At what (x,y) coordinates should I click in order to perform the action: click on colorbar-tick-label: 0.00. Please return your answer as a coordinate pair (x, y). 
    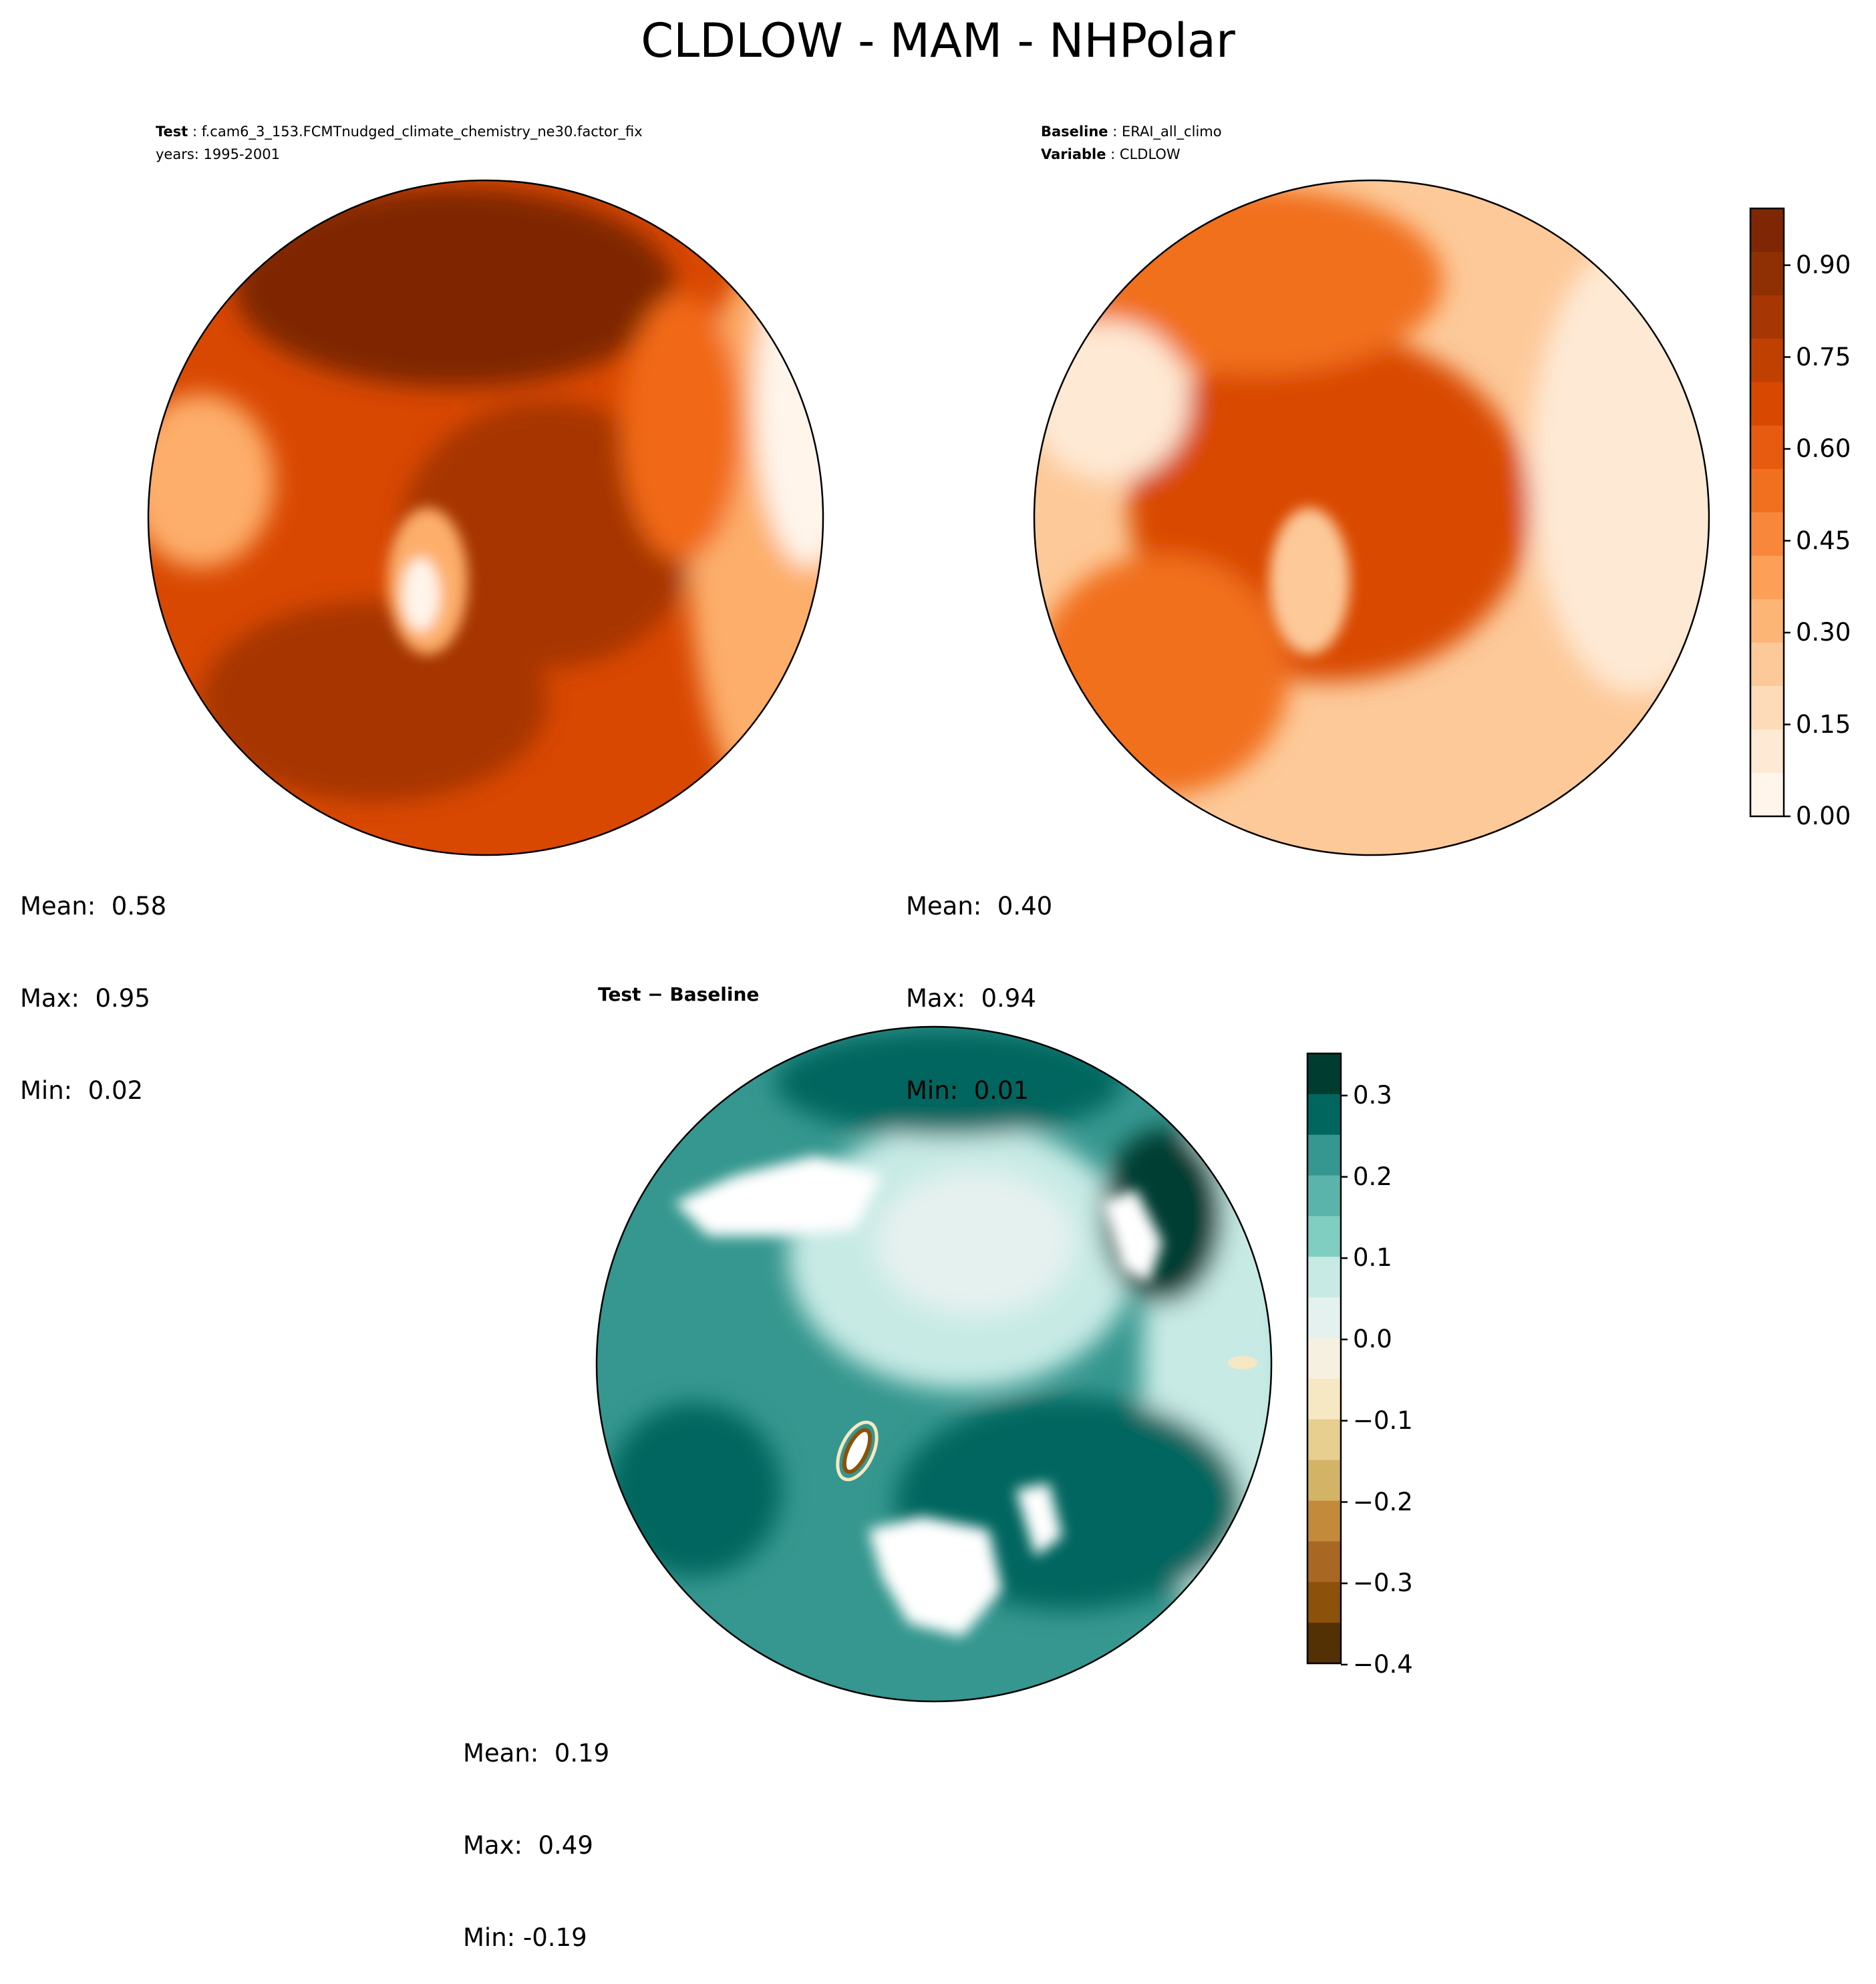
    Looking at the image, I should click on (1823, 816).